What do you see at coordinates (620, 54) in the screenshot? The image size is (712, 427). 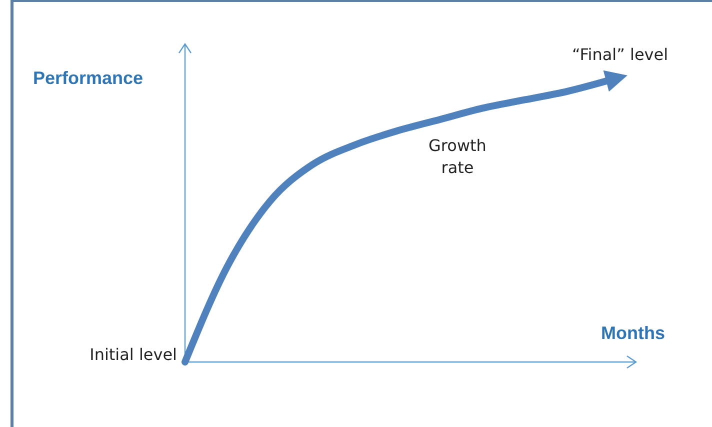 I see `text: “Final” level` at bounding box center [620, 54].